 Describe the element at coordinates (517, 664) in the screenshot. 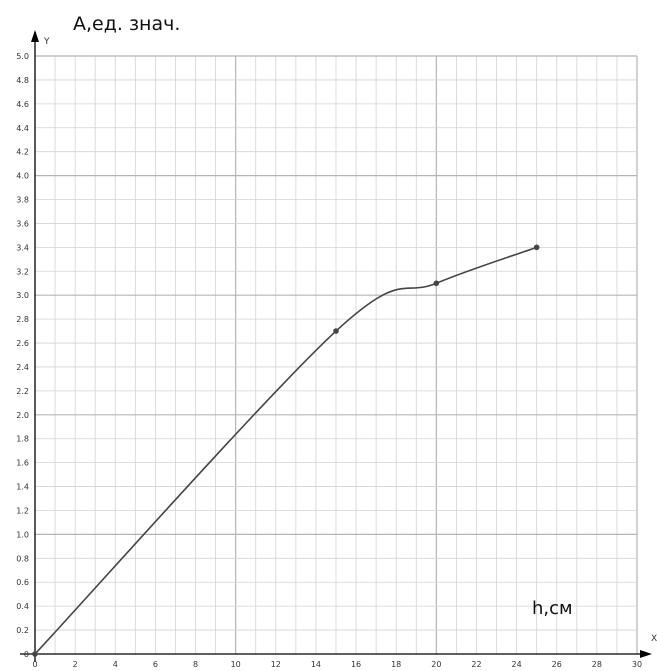

I see `x-tick-label: 24` at that location.